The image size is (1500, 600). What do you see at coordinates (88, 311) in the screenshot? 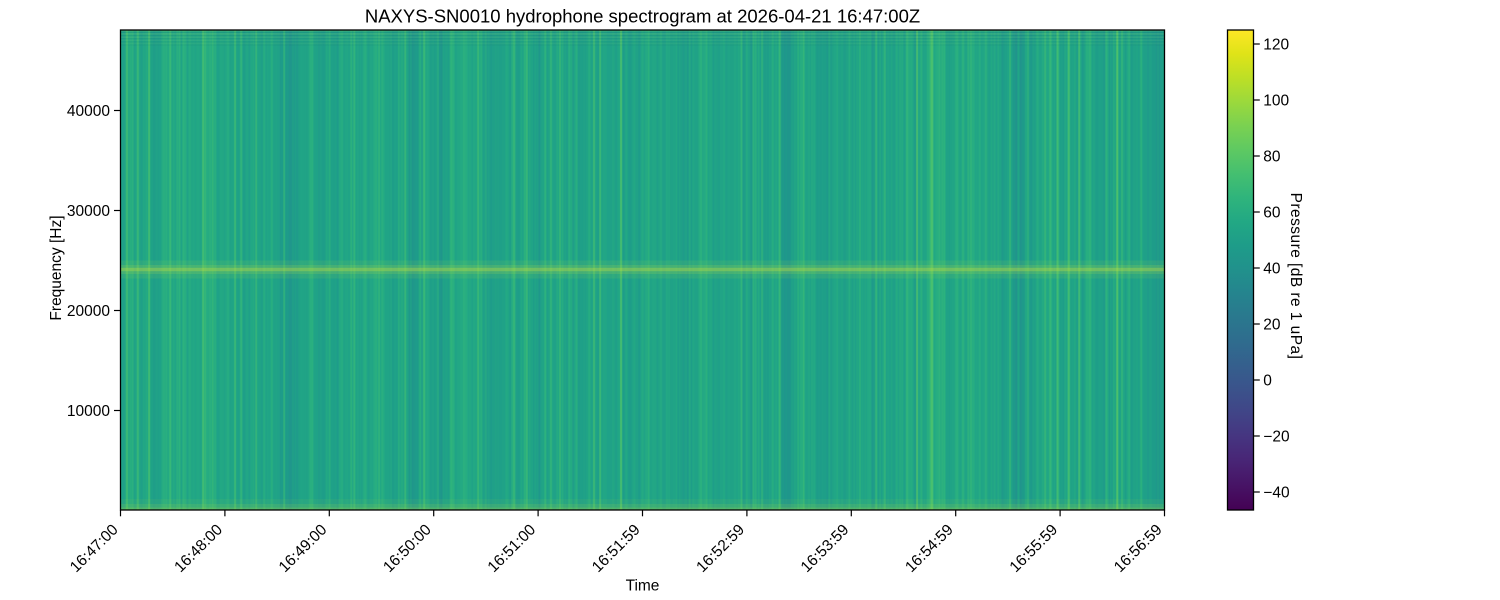
I see `svg-text: 20000` at bounding box center [88, 311].